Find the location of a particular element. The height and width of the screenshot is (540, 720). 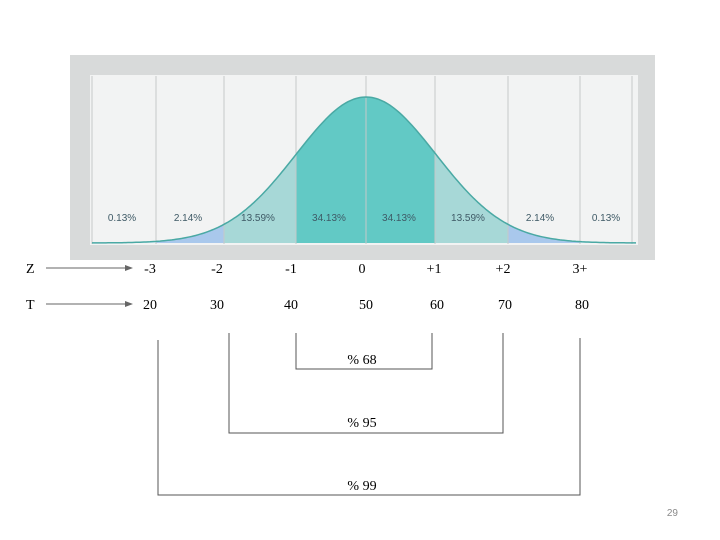

bracket-95: % 95 is located at coordinates (366, 383).